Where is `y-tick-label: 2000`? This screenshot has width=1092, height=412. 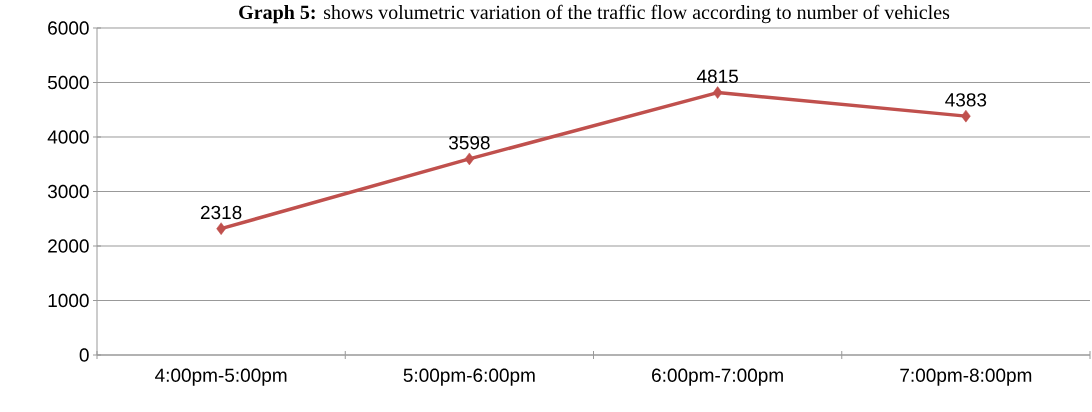 y-tick-label: 2000 is located at coordinates (68, 246).